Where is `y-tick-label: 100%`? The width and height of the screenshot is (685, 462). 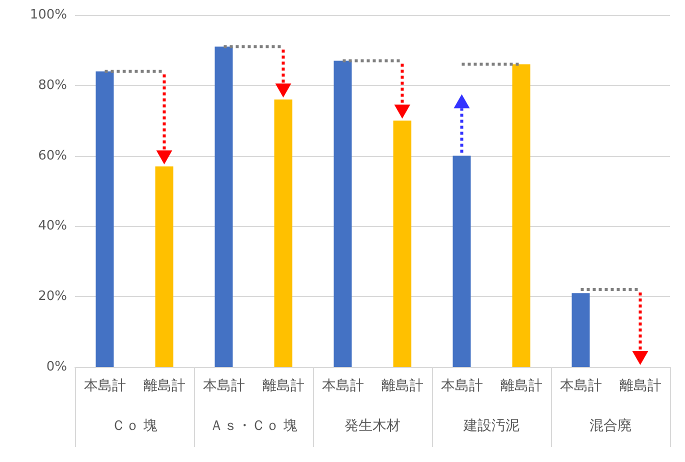 y-tick-label: 100% is located at coordinates (48, 15).